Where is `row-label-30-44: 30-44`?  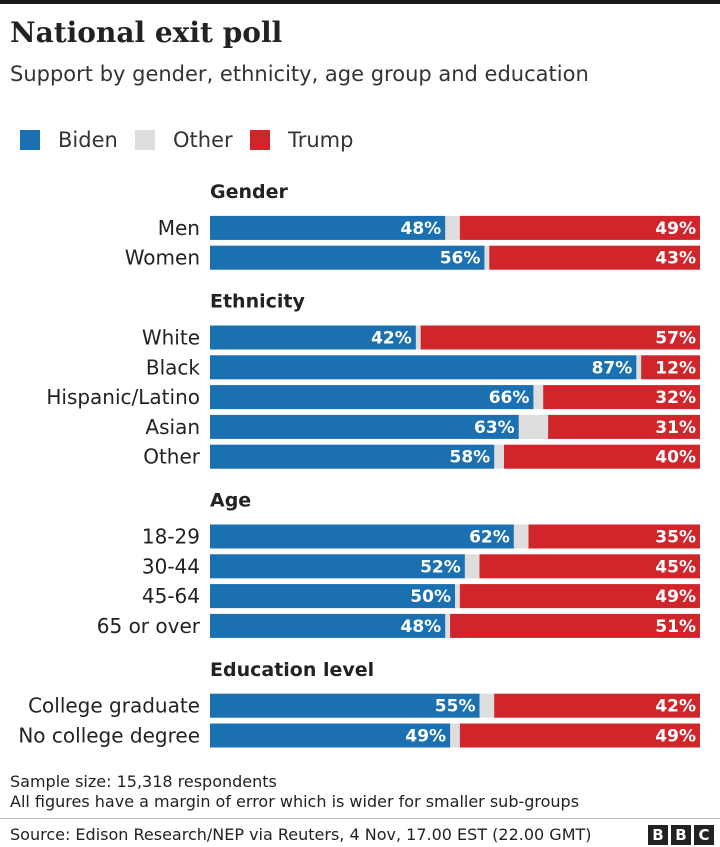 row-label-30-44: 30-44 is located at coordinates (171, 566).